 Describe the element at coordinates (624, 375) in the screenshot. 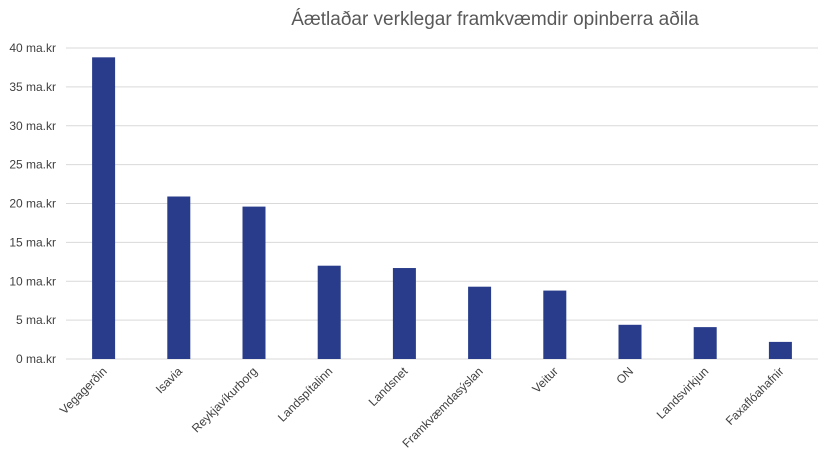

I see `x-tick-label: ON` at that location.